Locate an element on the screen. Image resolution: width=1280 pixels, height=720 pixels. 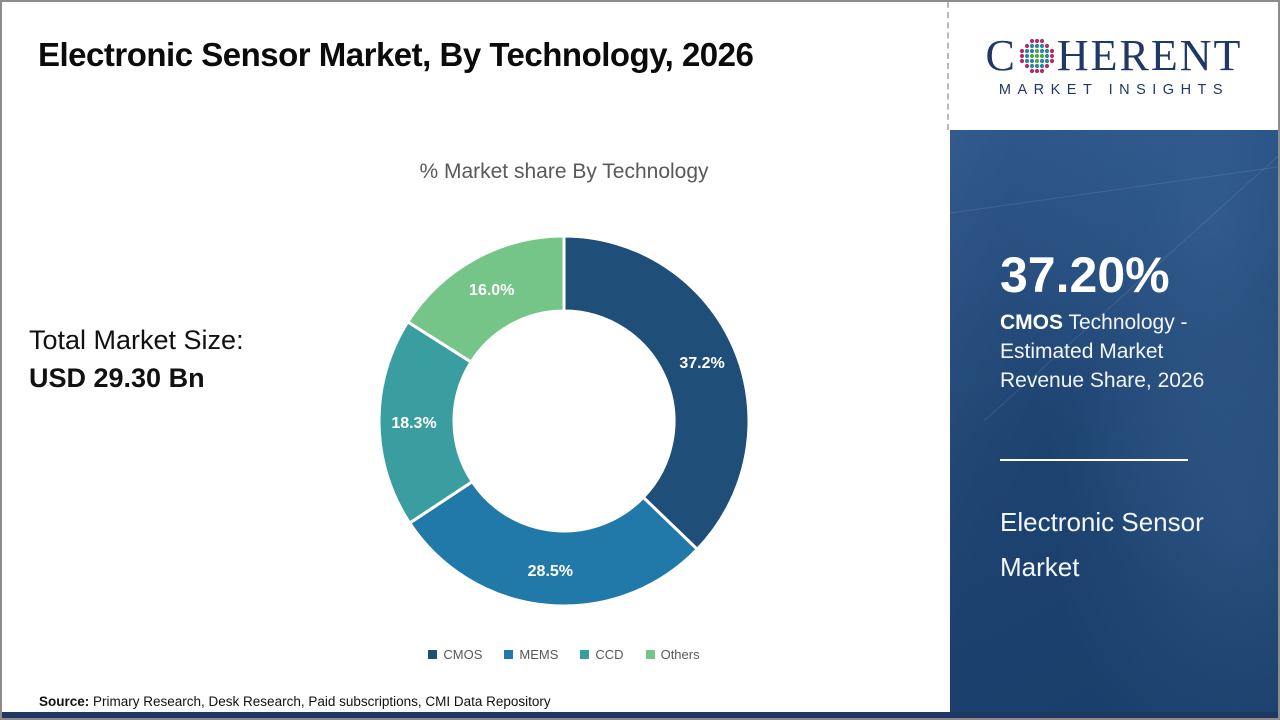
sidebar-stat-description-bold: CMOS is located at coordinates (1031, 322).